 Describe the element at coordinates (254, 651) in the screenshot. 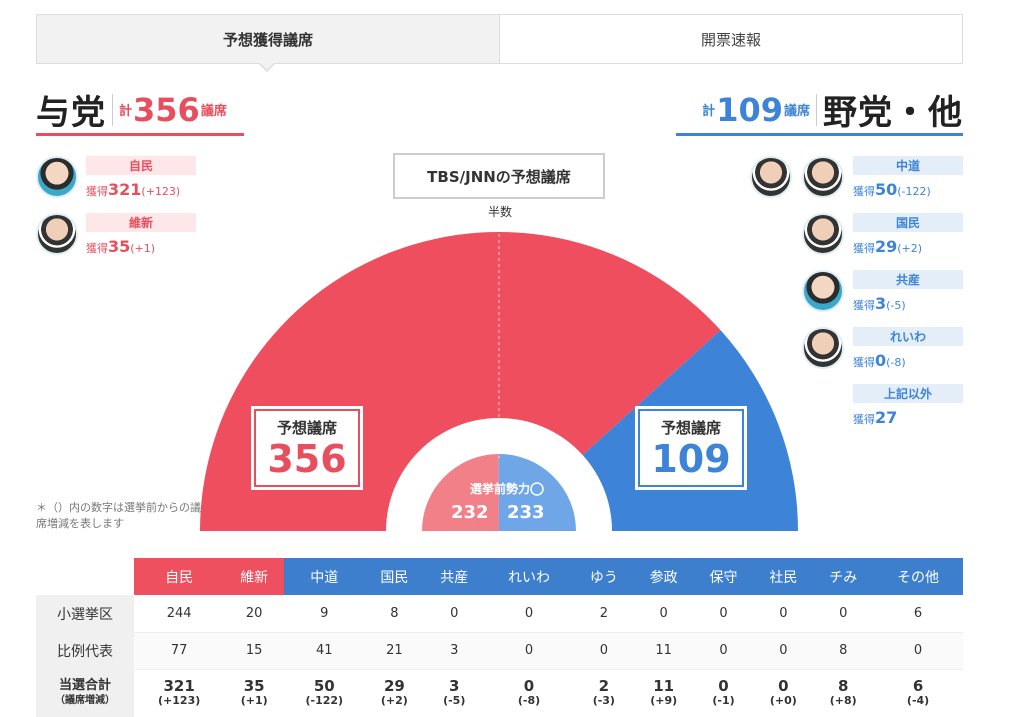

I see `table-cell: 15` at that location.